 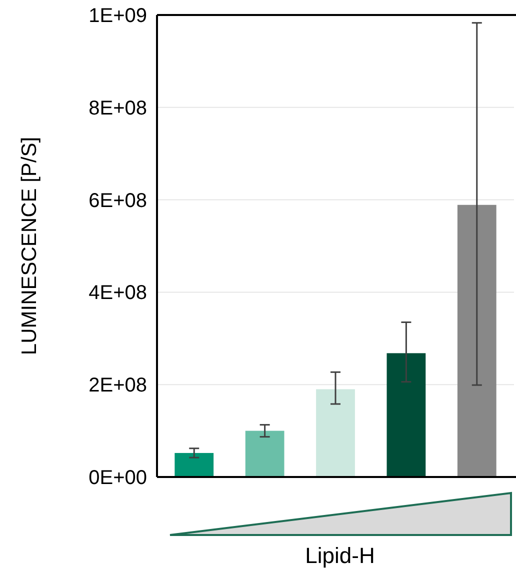 I want to click on y-tick-label: 0E+00, so click(x=117, y=478).